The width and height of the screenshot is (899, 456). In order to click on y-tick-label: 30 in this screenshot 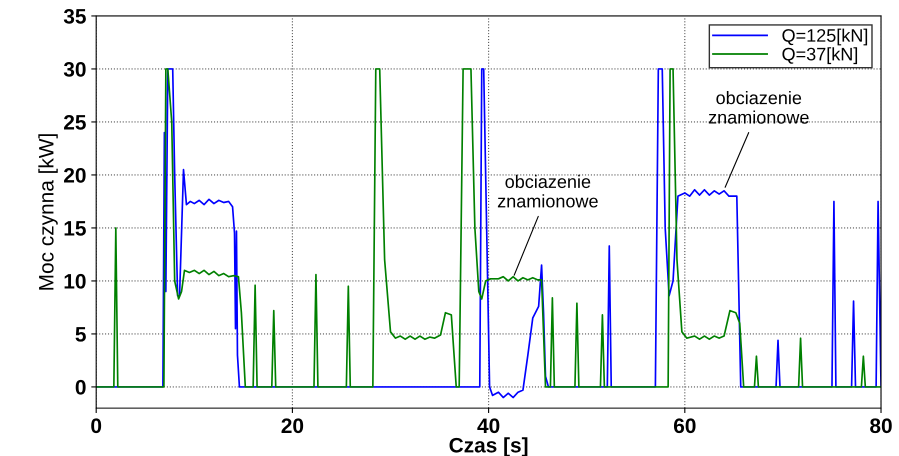, I will do `click(75, 69)`.